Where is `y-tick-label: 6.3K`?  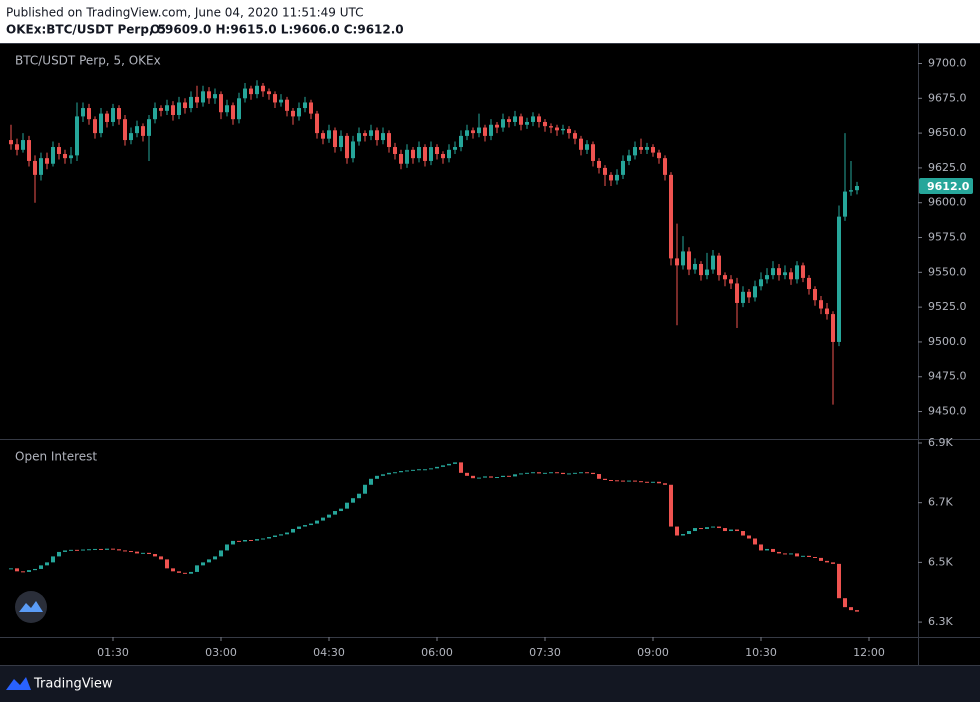 y-tick-label: 6.3K is located at coordinates (940, 621).